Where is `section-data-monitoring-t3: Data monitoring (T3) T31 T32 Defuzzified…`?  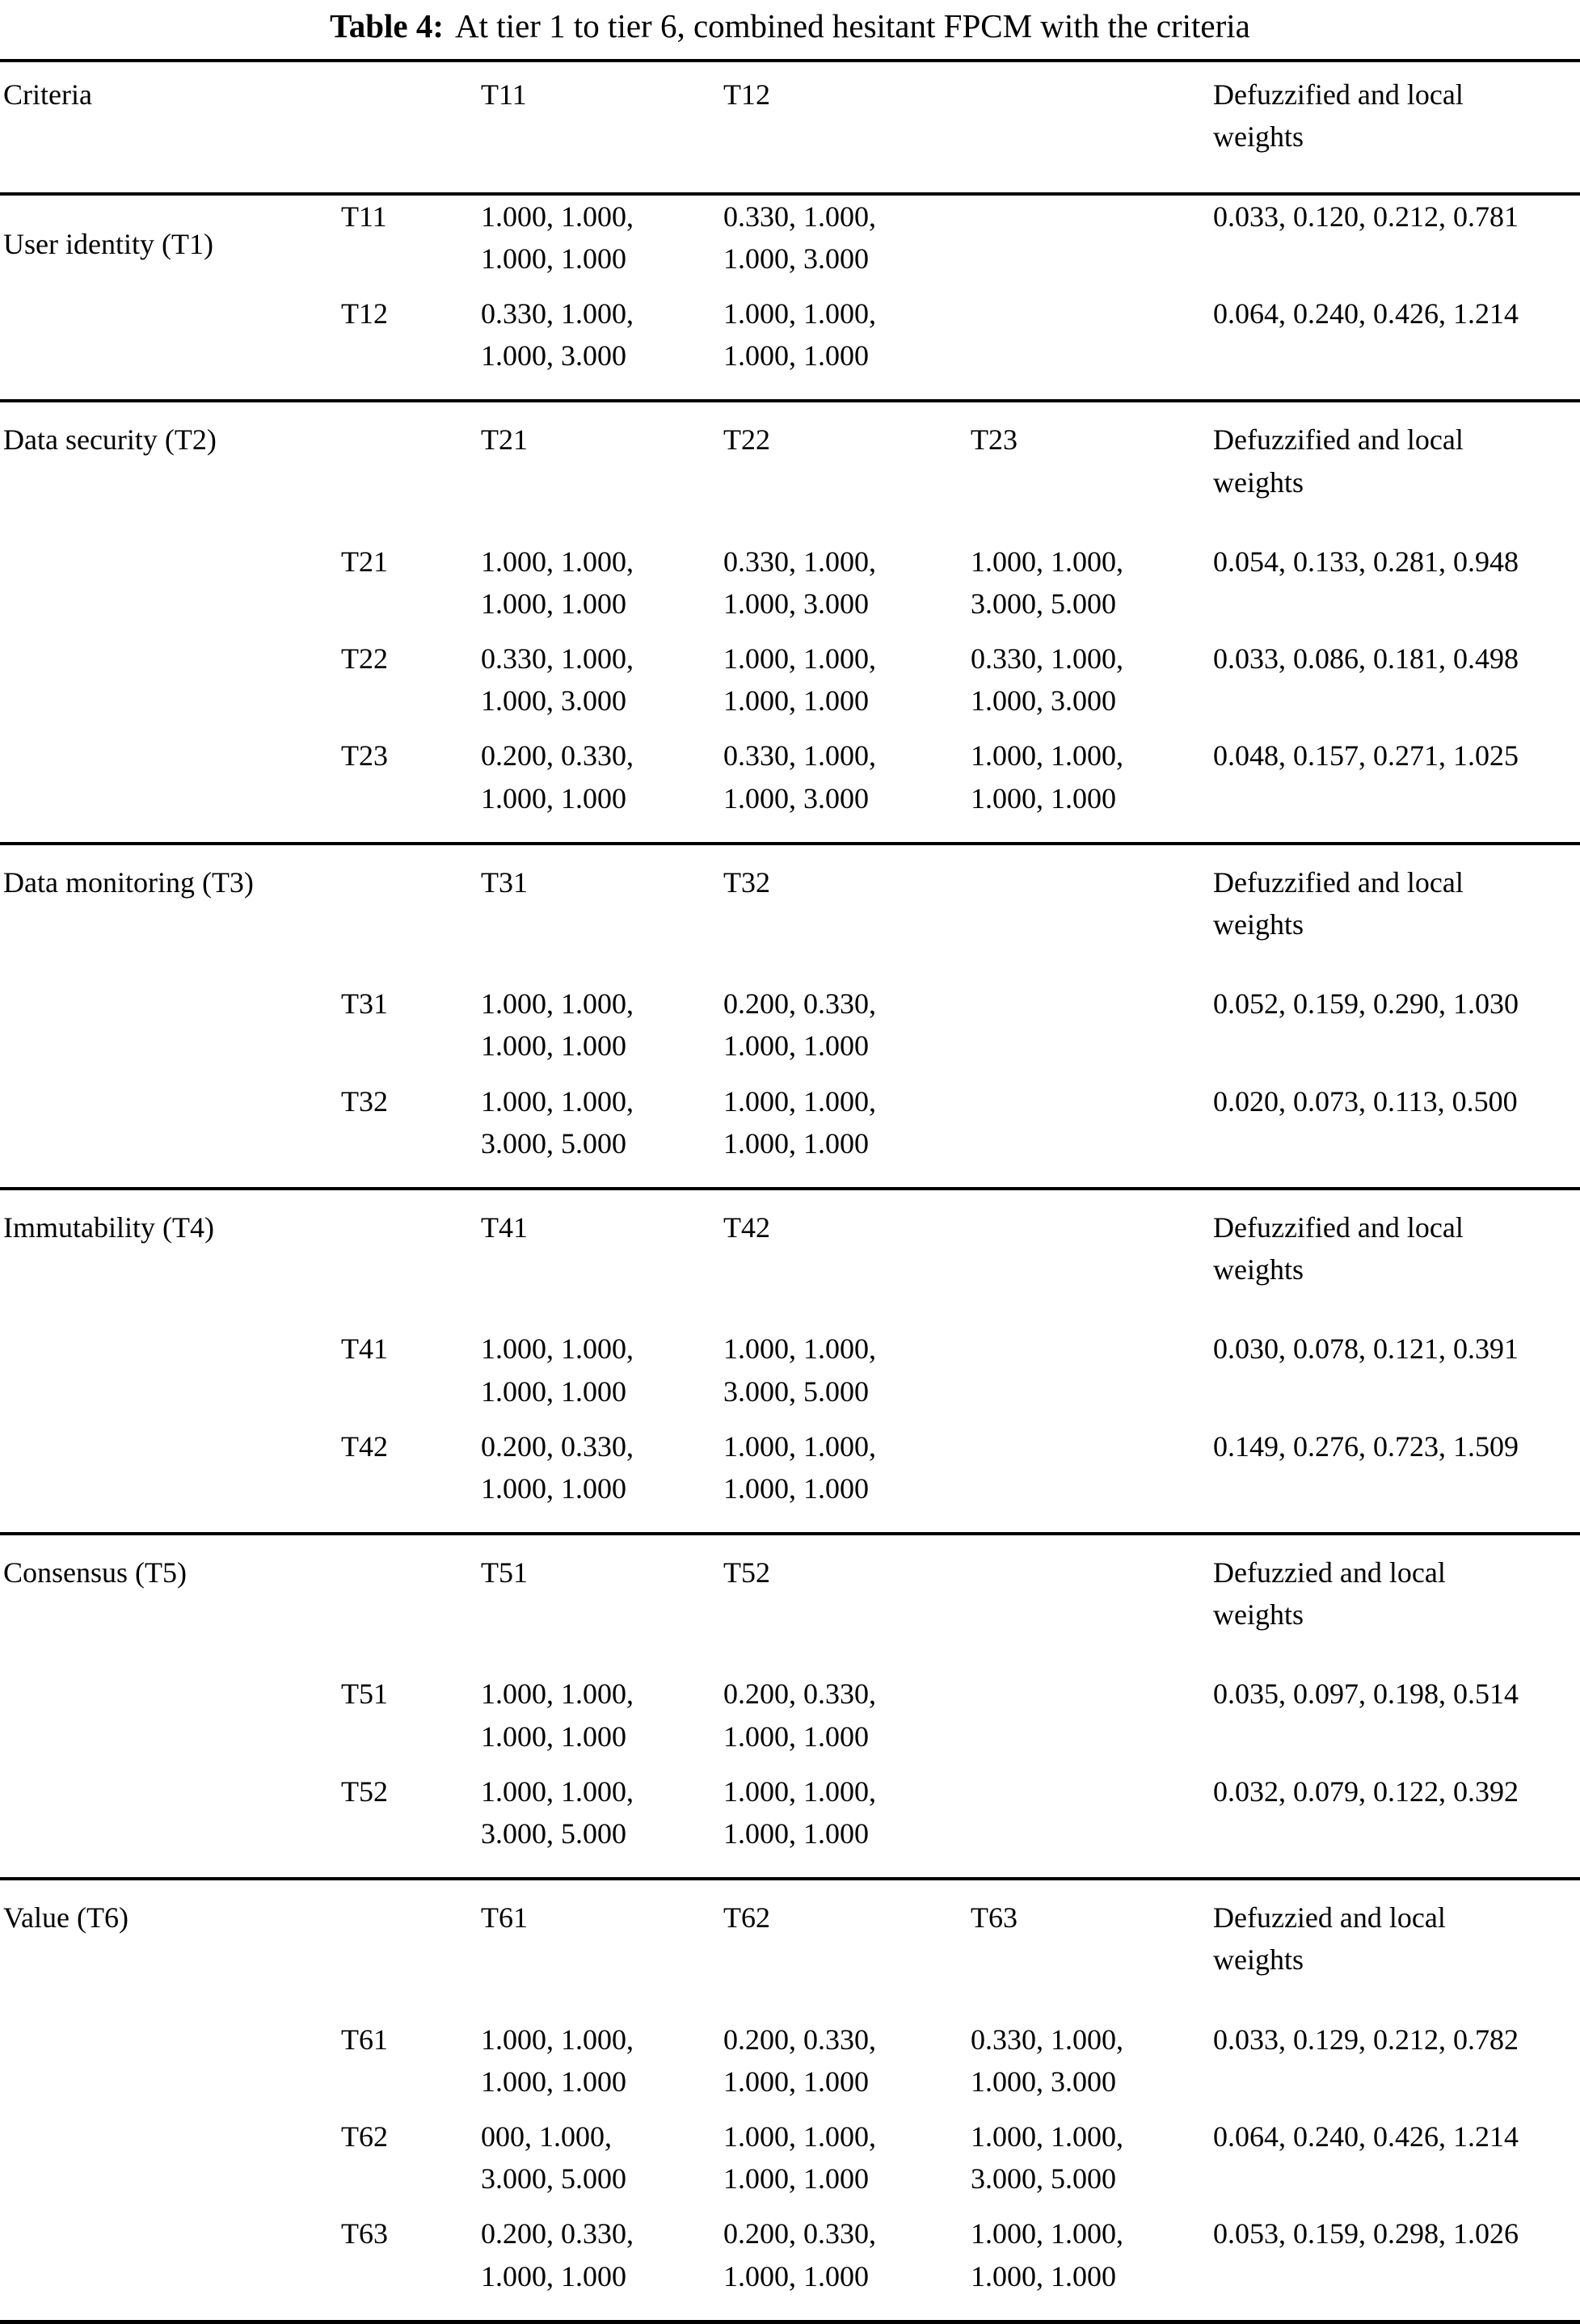 section-data-monitoring-t3: Data monitoring (T3) T31 T32 Defuzzified… is located at coordinates (790, 1016).